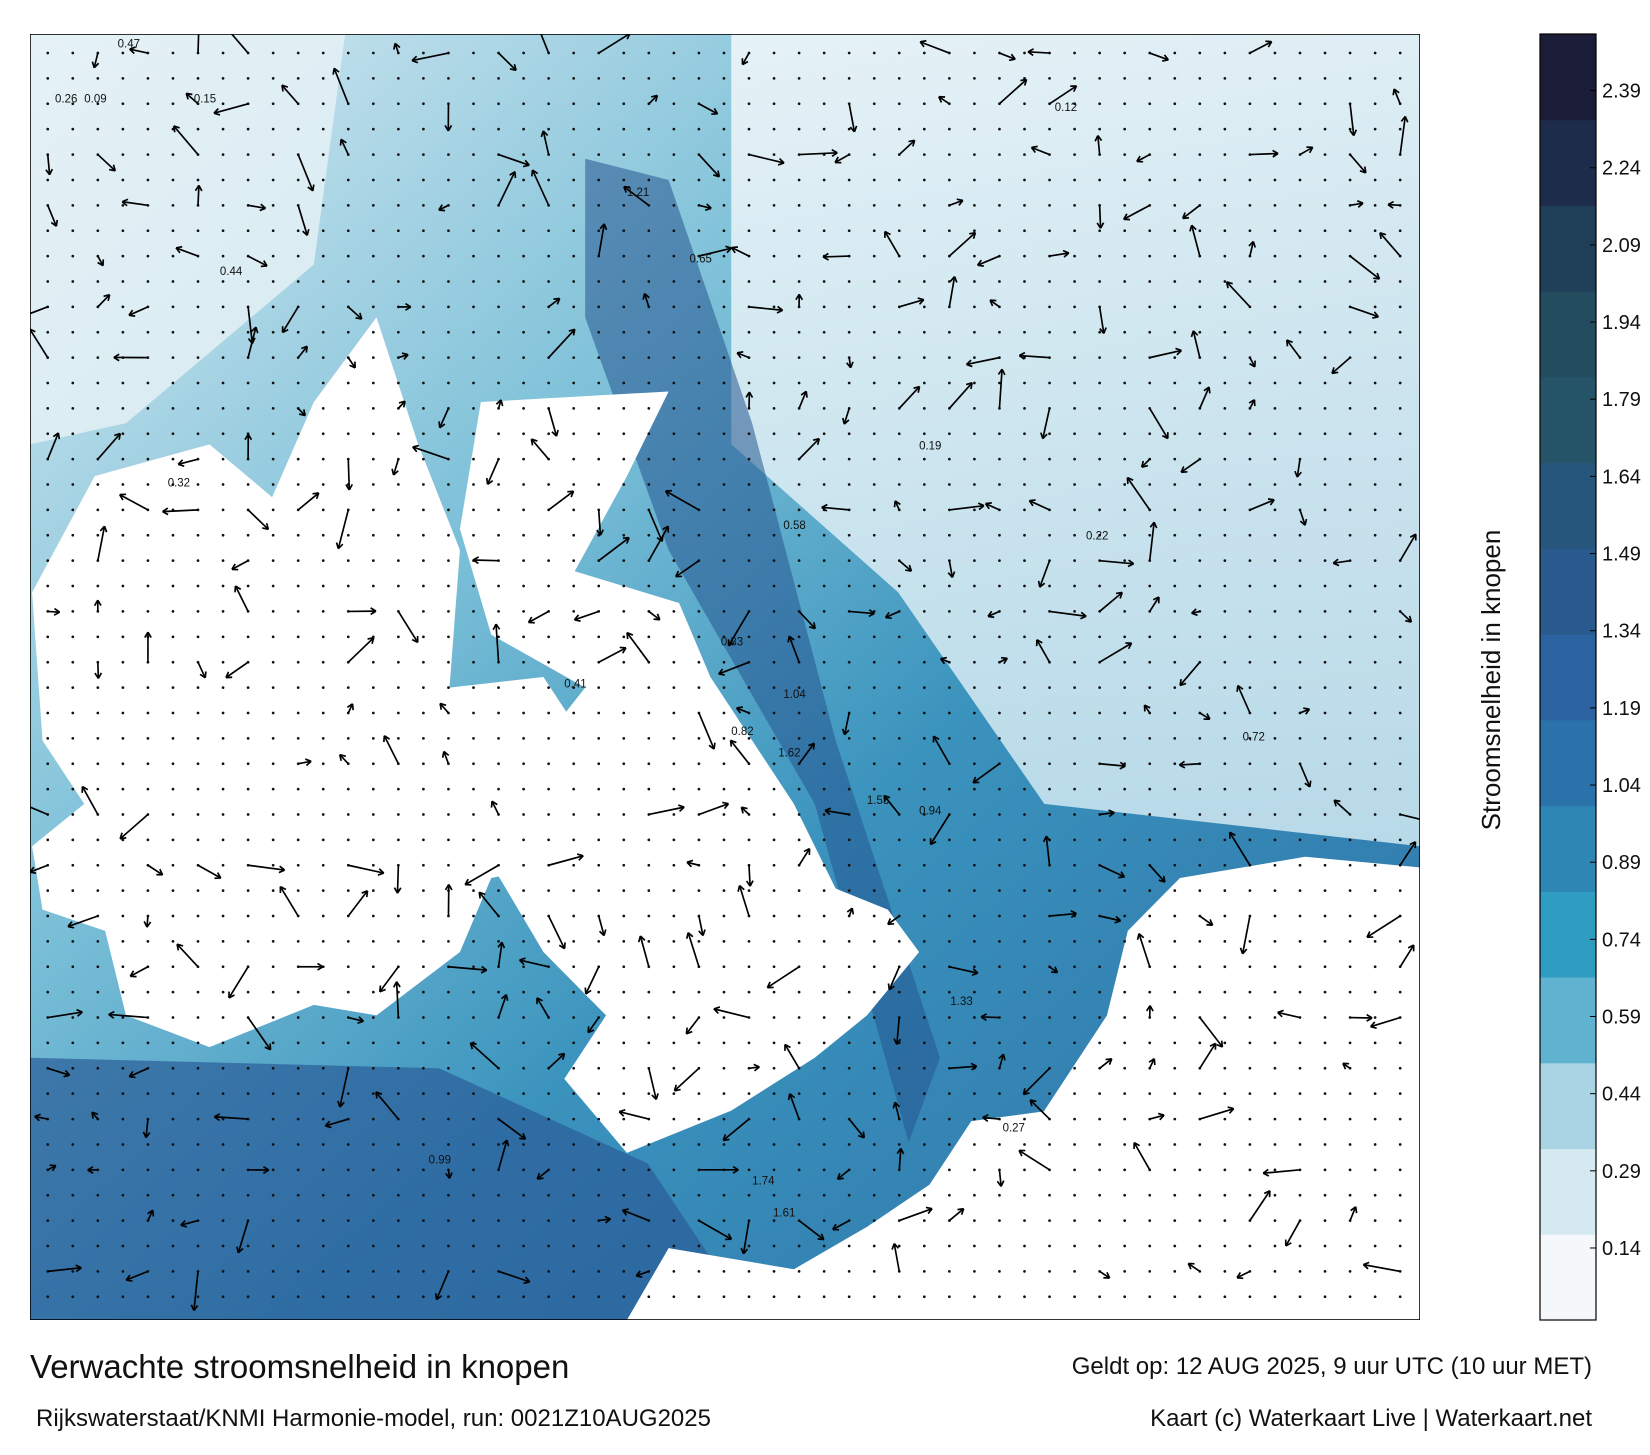 The image size is (1650, 1455). What do you see at coordinates (198, 30) in the screenshot?
I see `arrow-head` at bounding box center [198, 30].